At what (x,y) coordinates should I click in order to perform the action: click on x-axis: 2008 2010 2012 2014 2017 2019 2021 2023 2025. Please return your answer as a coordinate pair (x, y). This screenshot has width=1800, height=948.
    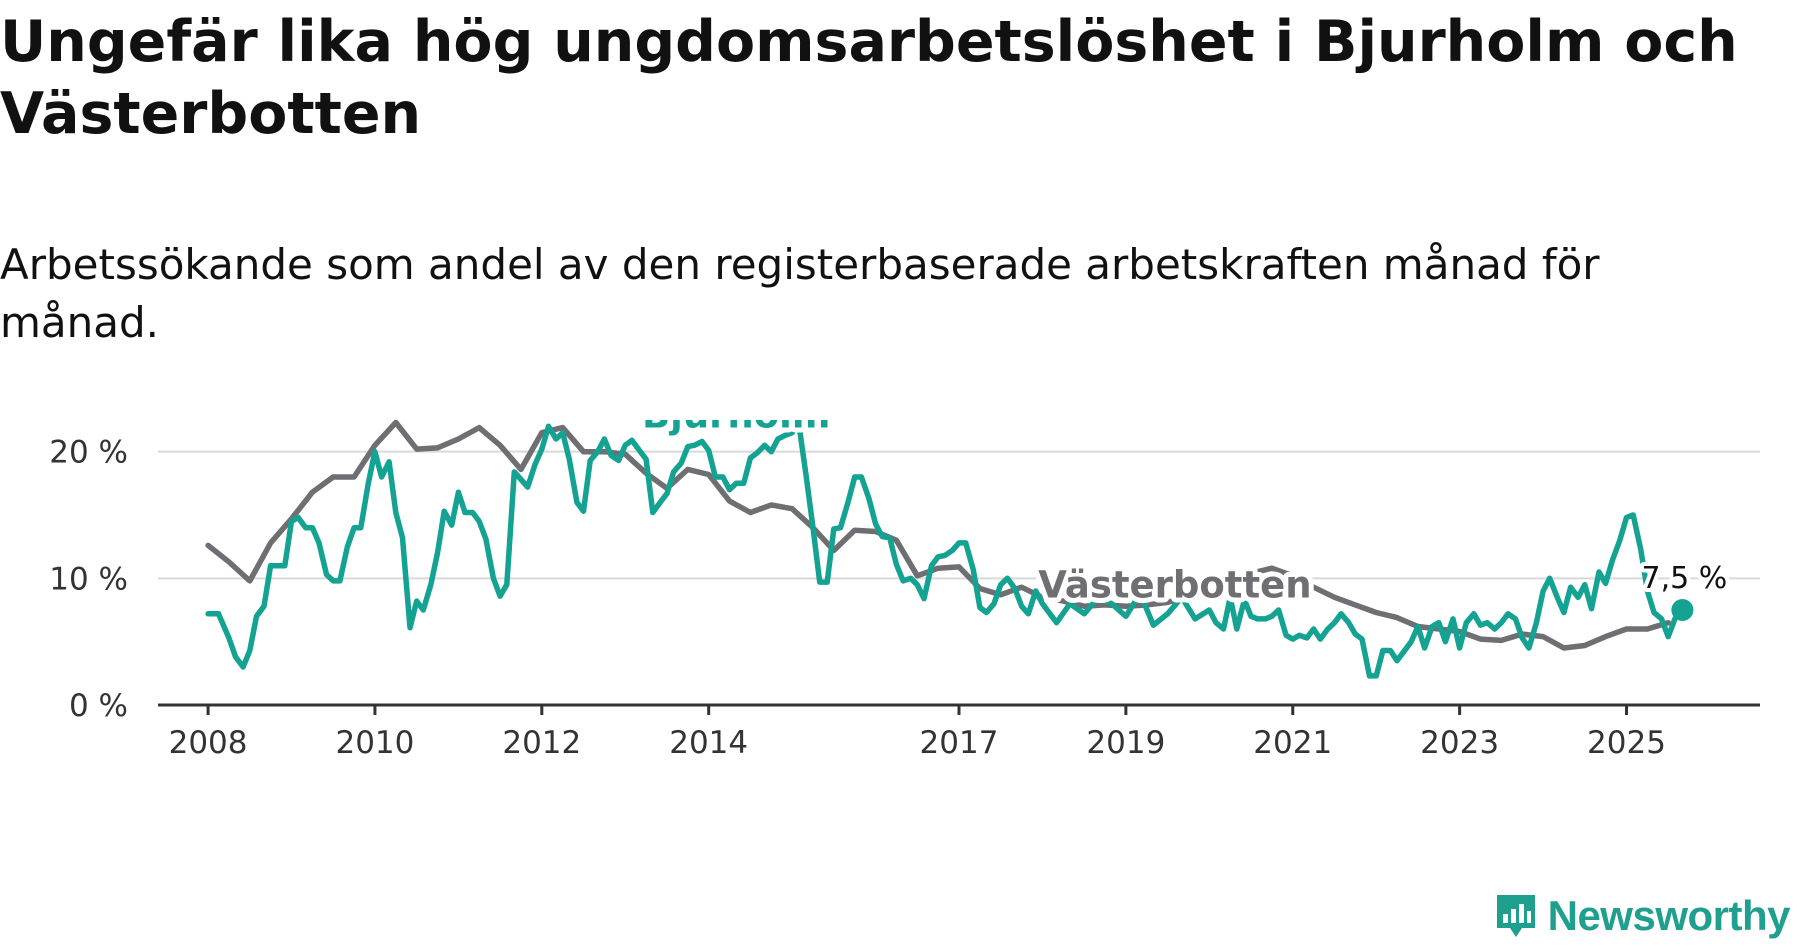
    Looking at the image, I should click on (959, 732).